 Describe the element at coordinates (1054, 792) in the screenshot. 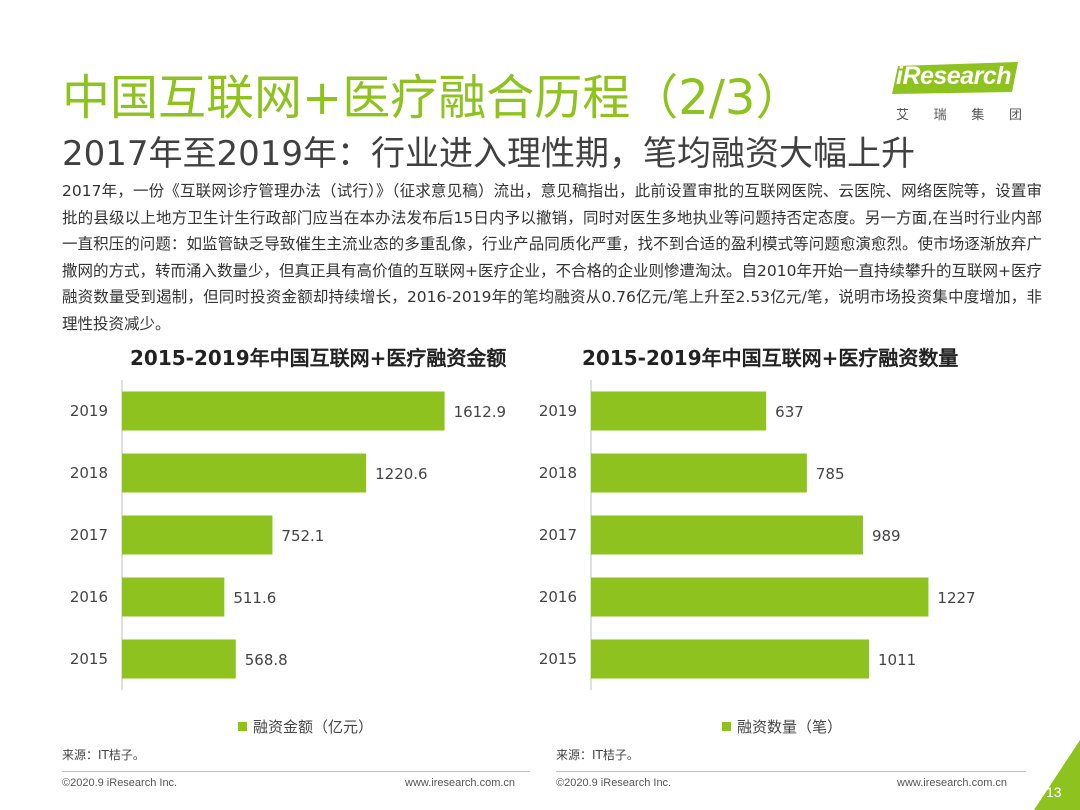

I see `page-number: 13` at that location.